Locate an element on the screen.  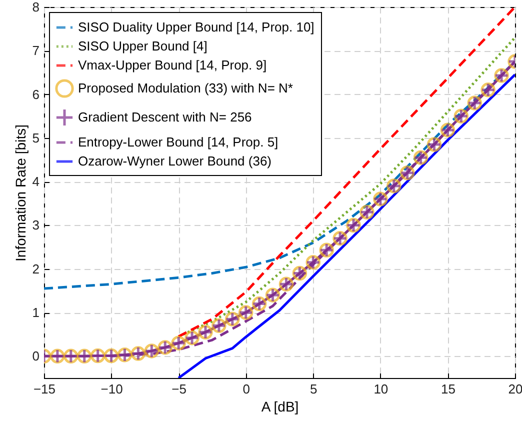
x-tick-label: 5 is located at coordinates (314, 389).